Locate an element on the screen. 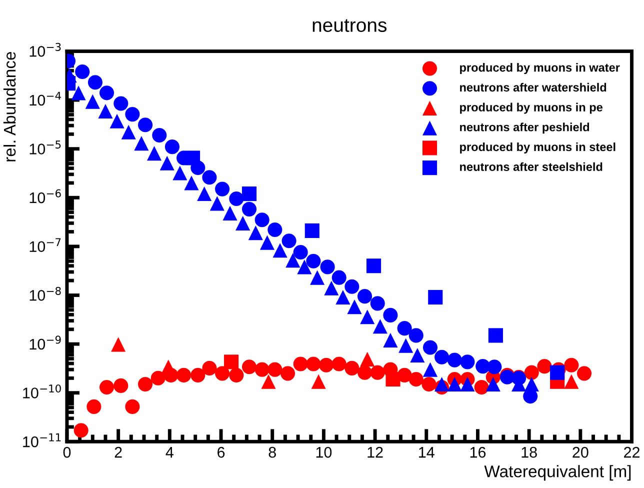 Image resolution: width=644 pixels, height=488 pixels. legend-label: produced by muons in pe is located at coordinates (531, 108).